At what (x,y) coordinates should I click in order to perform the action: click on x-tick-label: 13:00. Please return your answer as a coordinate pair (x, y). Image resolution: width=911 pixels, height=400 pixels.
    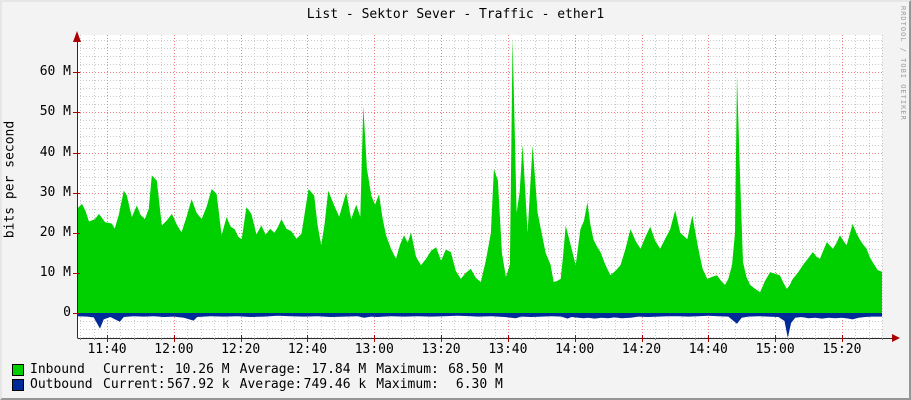
    Looking at the image, I should click on (374, 349).